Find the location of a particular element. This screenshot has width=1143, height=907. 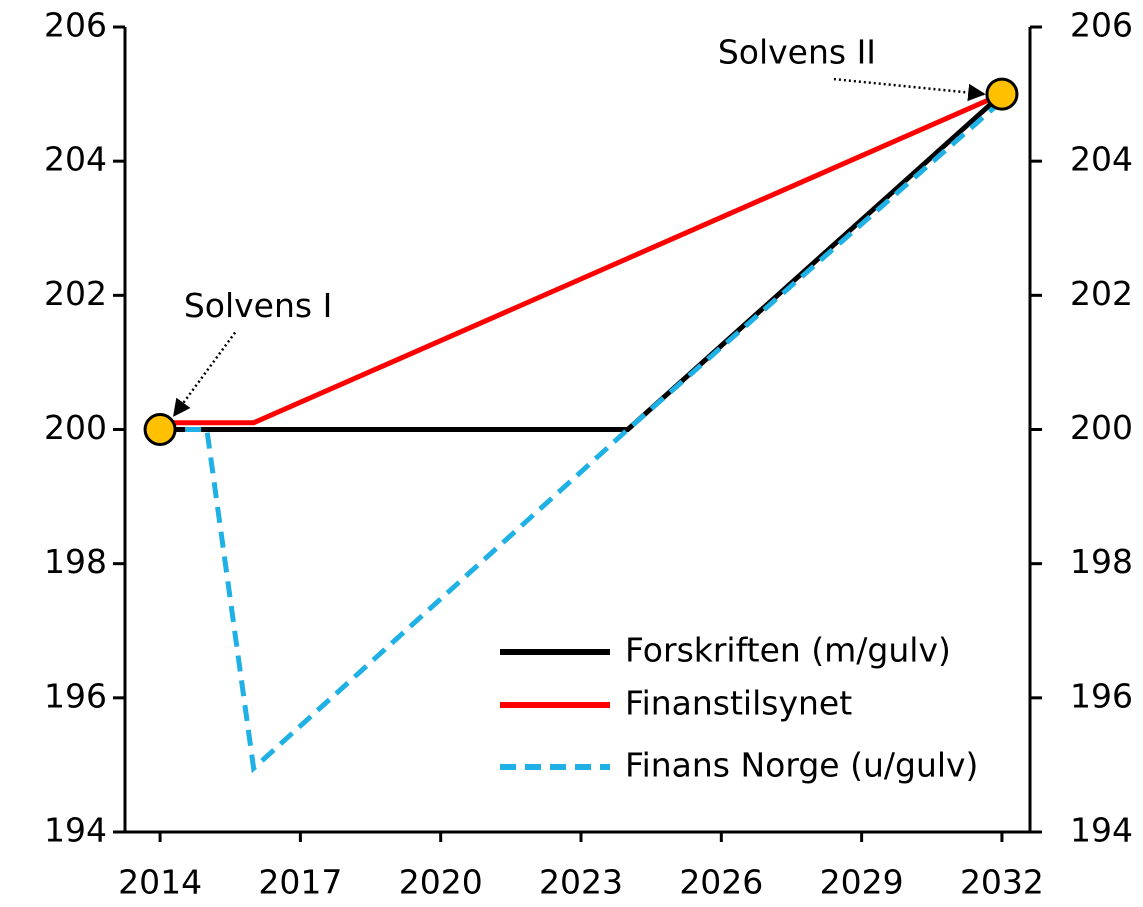

y-tick-label: 202 is located at coordinates (75, 293).